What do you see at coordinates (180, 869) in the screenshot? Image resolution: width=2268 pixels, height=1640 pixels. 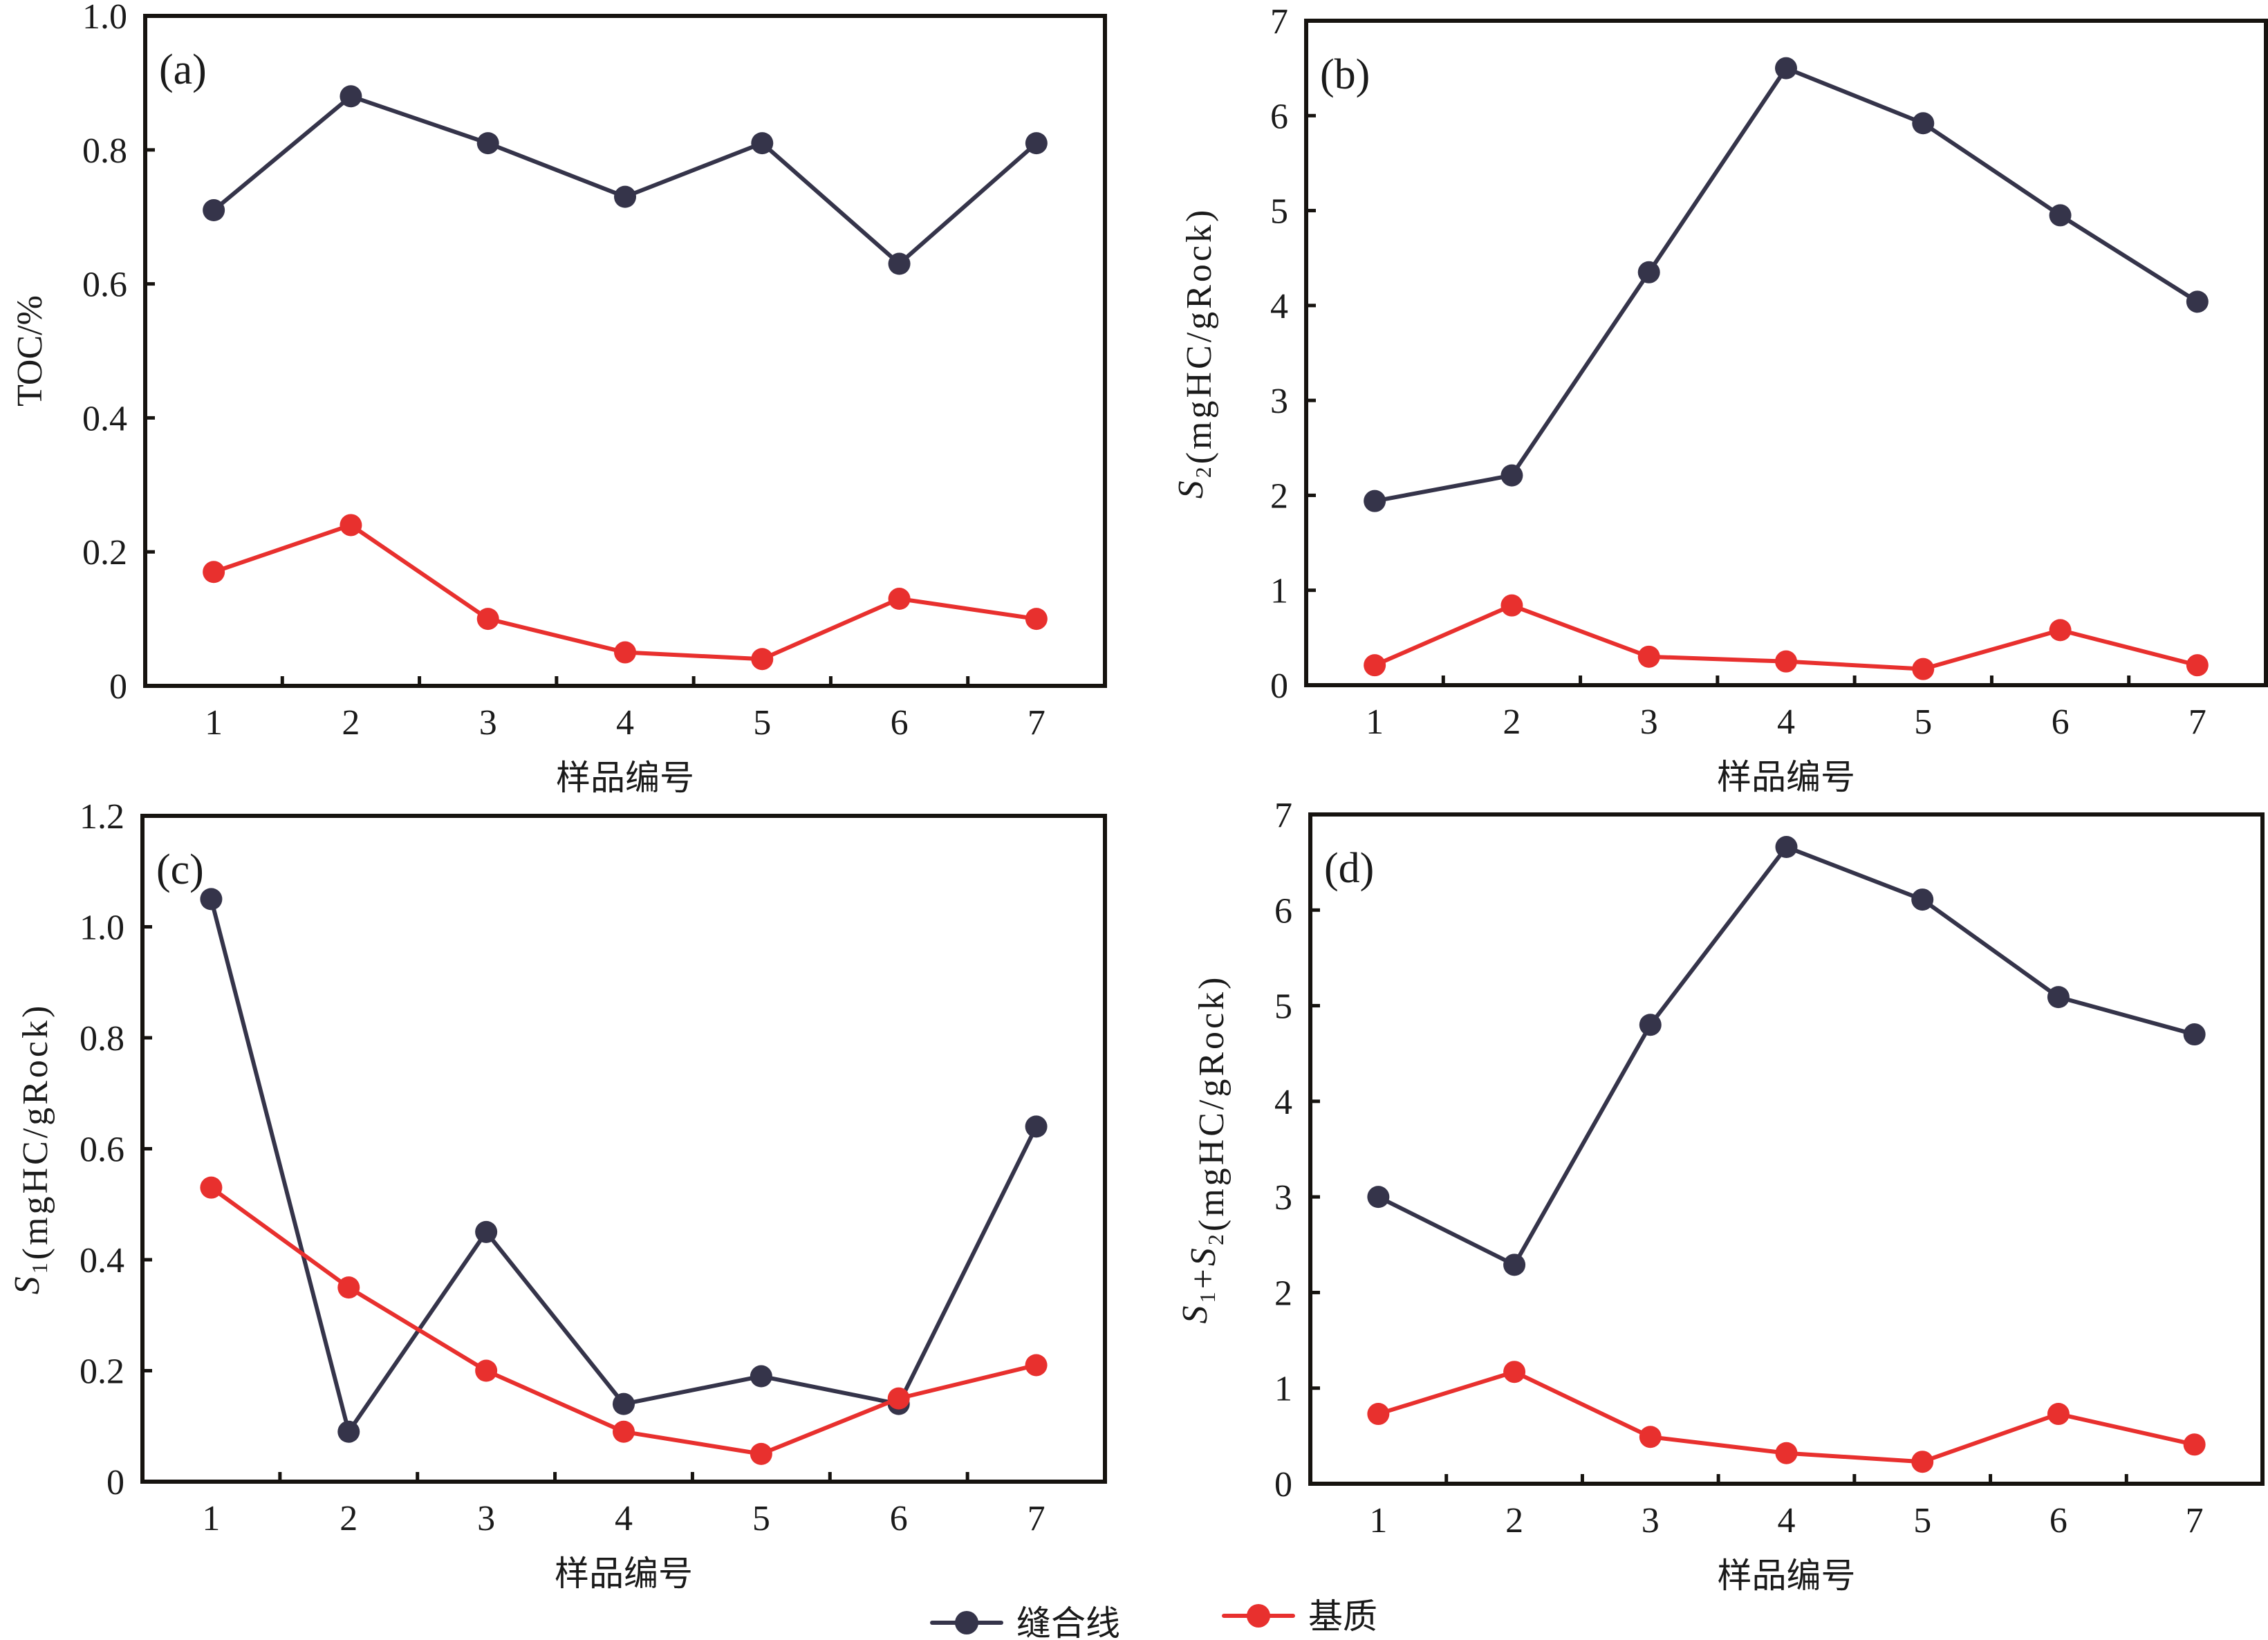 I see `panel-tag: (c)` at bounding box center [180, 869].